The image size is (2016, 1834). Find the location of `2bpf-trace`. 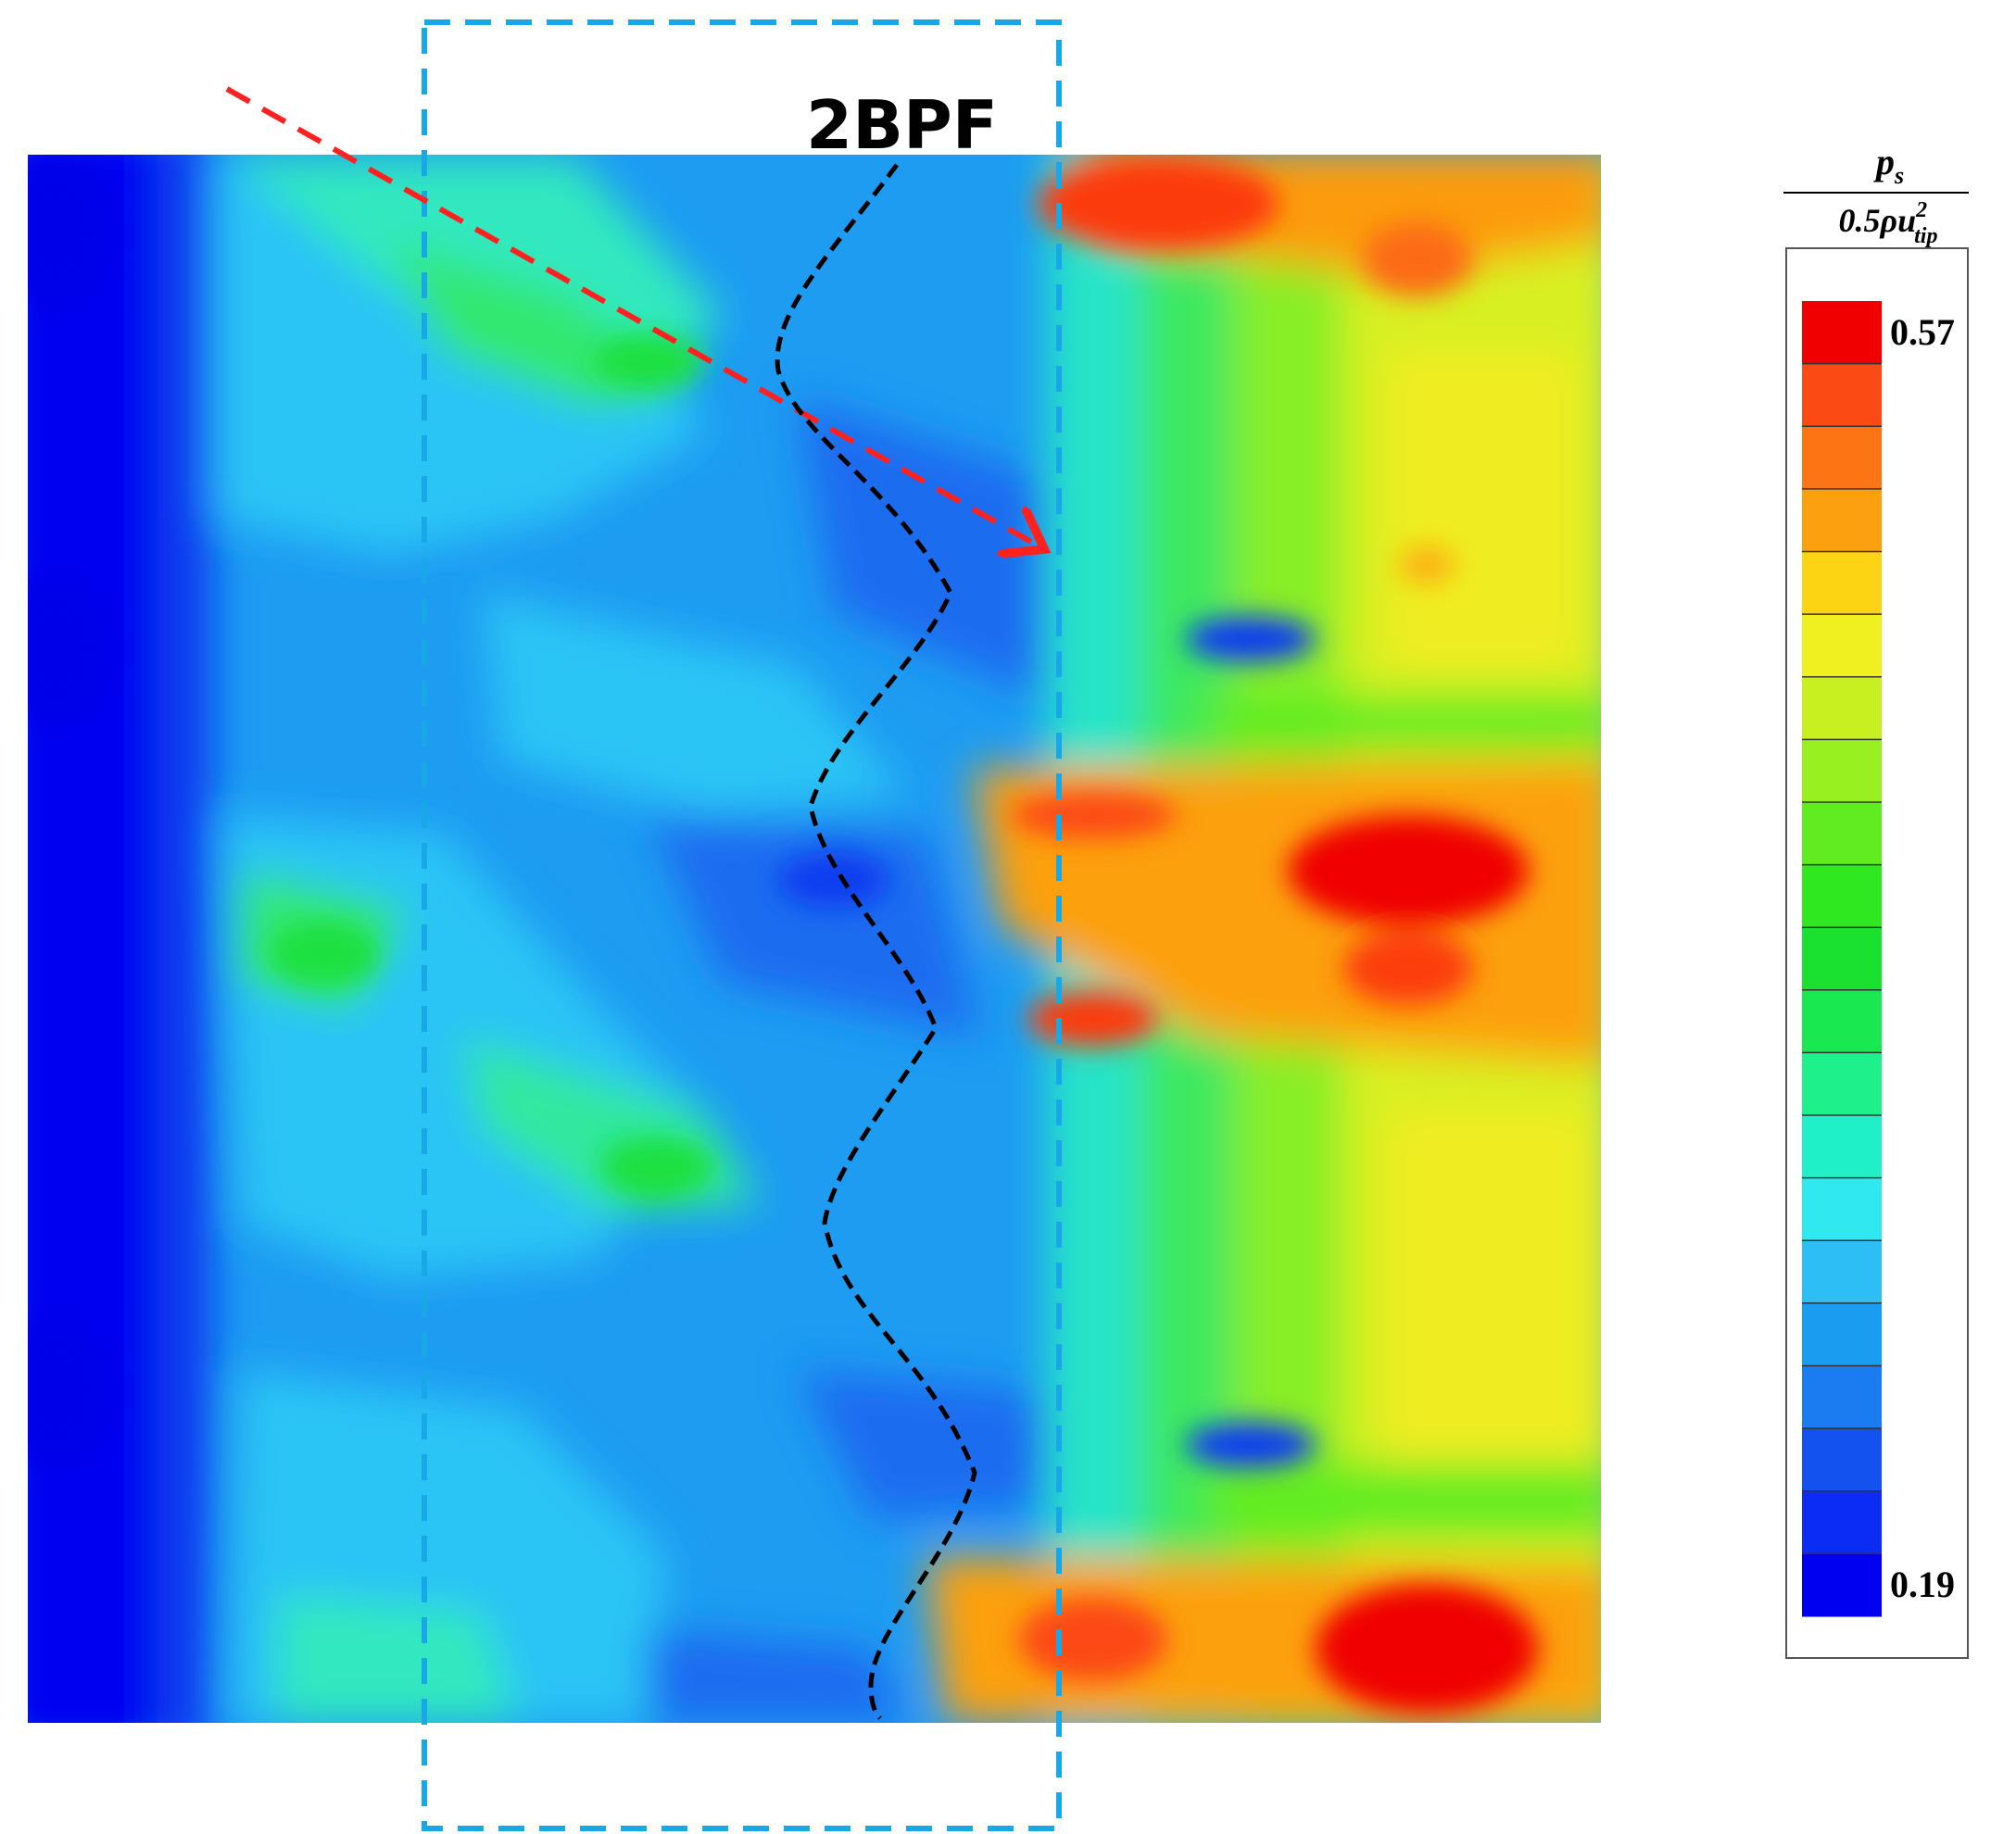

2bpf-trace is located at coordinates (876, 941).